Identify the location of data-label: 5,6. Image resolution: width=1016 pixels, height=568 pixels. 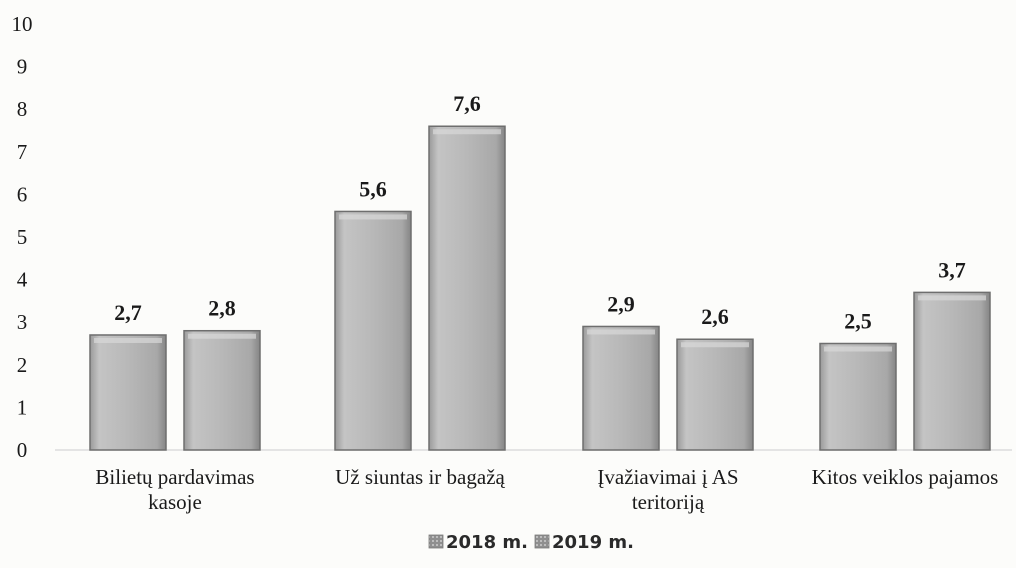
(373, 188).